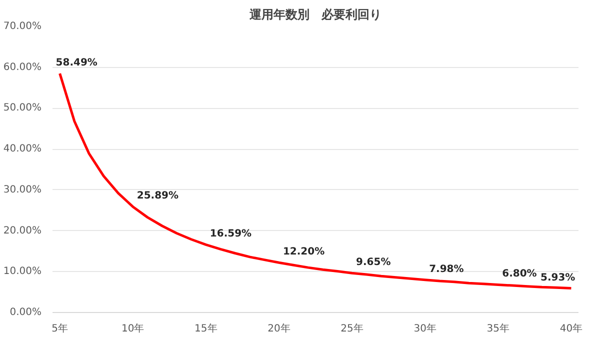  Describe the element at coordinates (77, 63) in the screenshot. I see `data-label: 58.49%` at that location.